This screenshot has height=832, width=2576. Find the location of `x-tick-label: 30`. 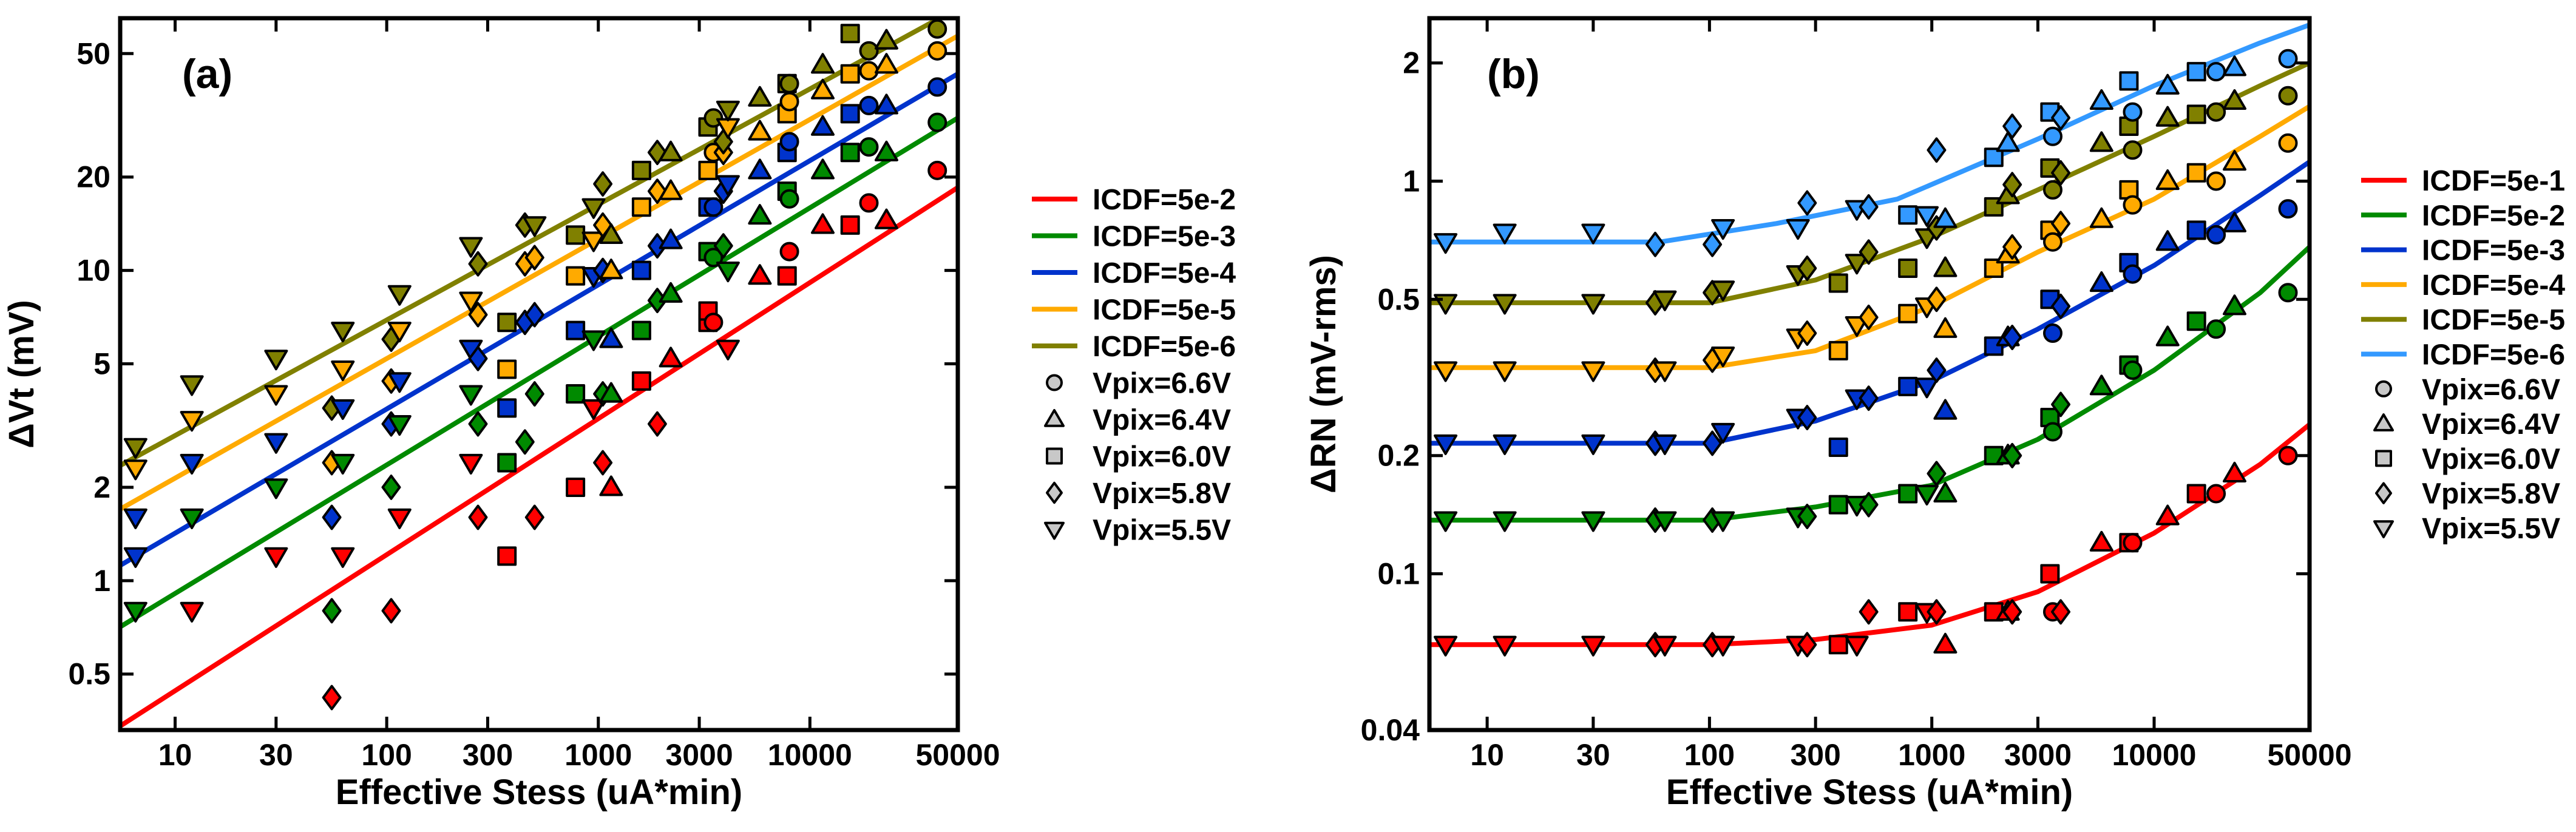

x-tick-label: 30 is located at coordinates (276, 755).